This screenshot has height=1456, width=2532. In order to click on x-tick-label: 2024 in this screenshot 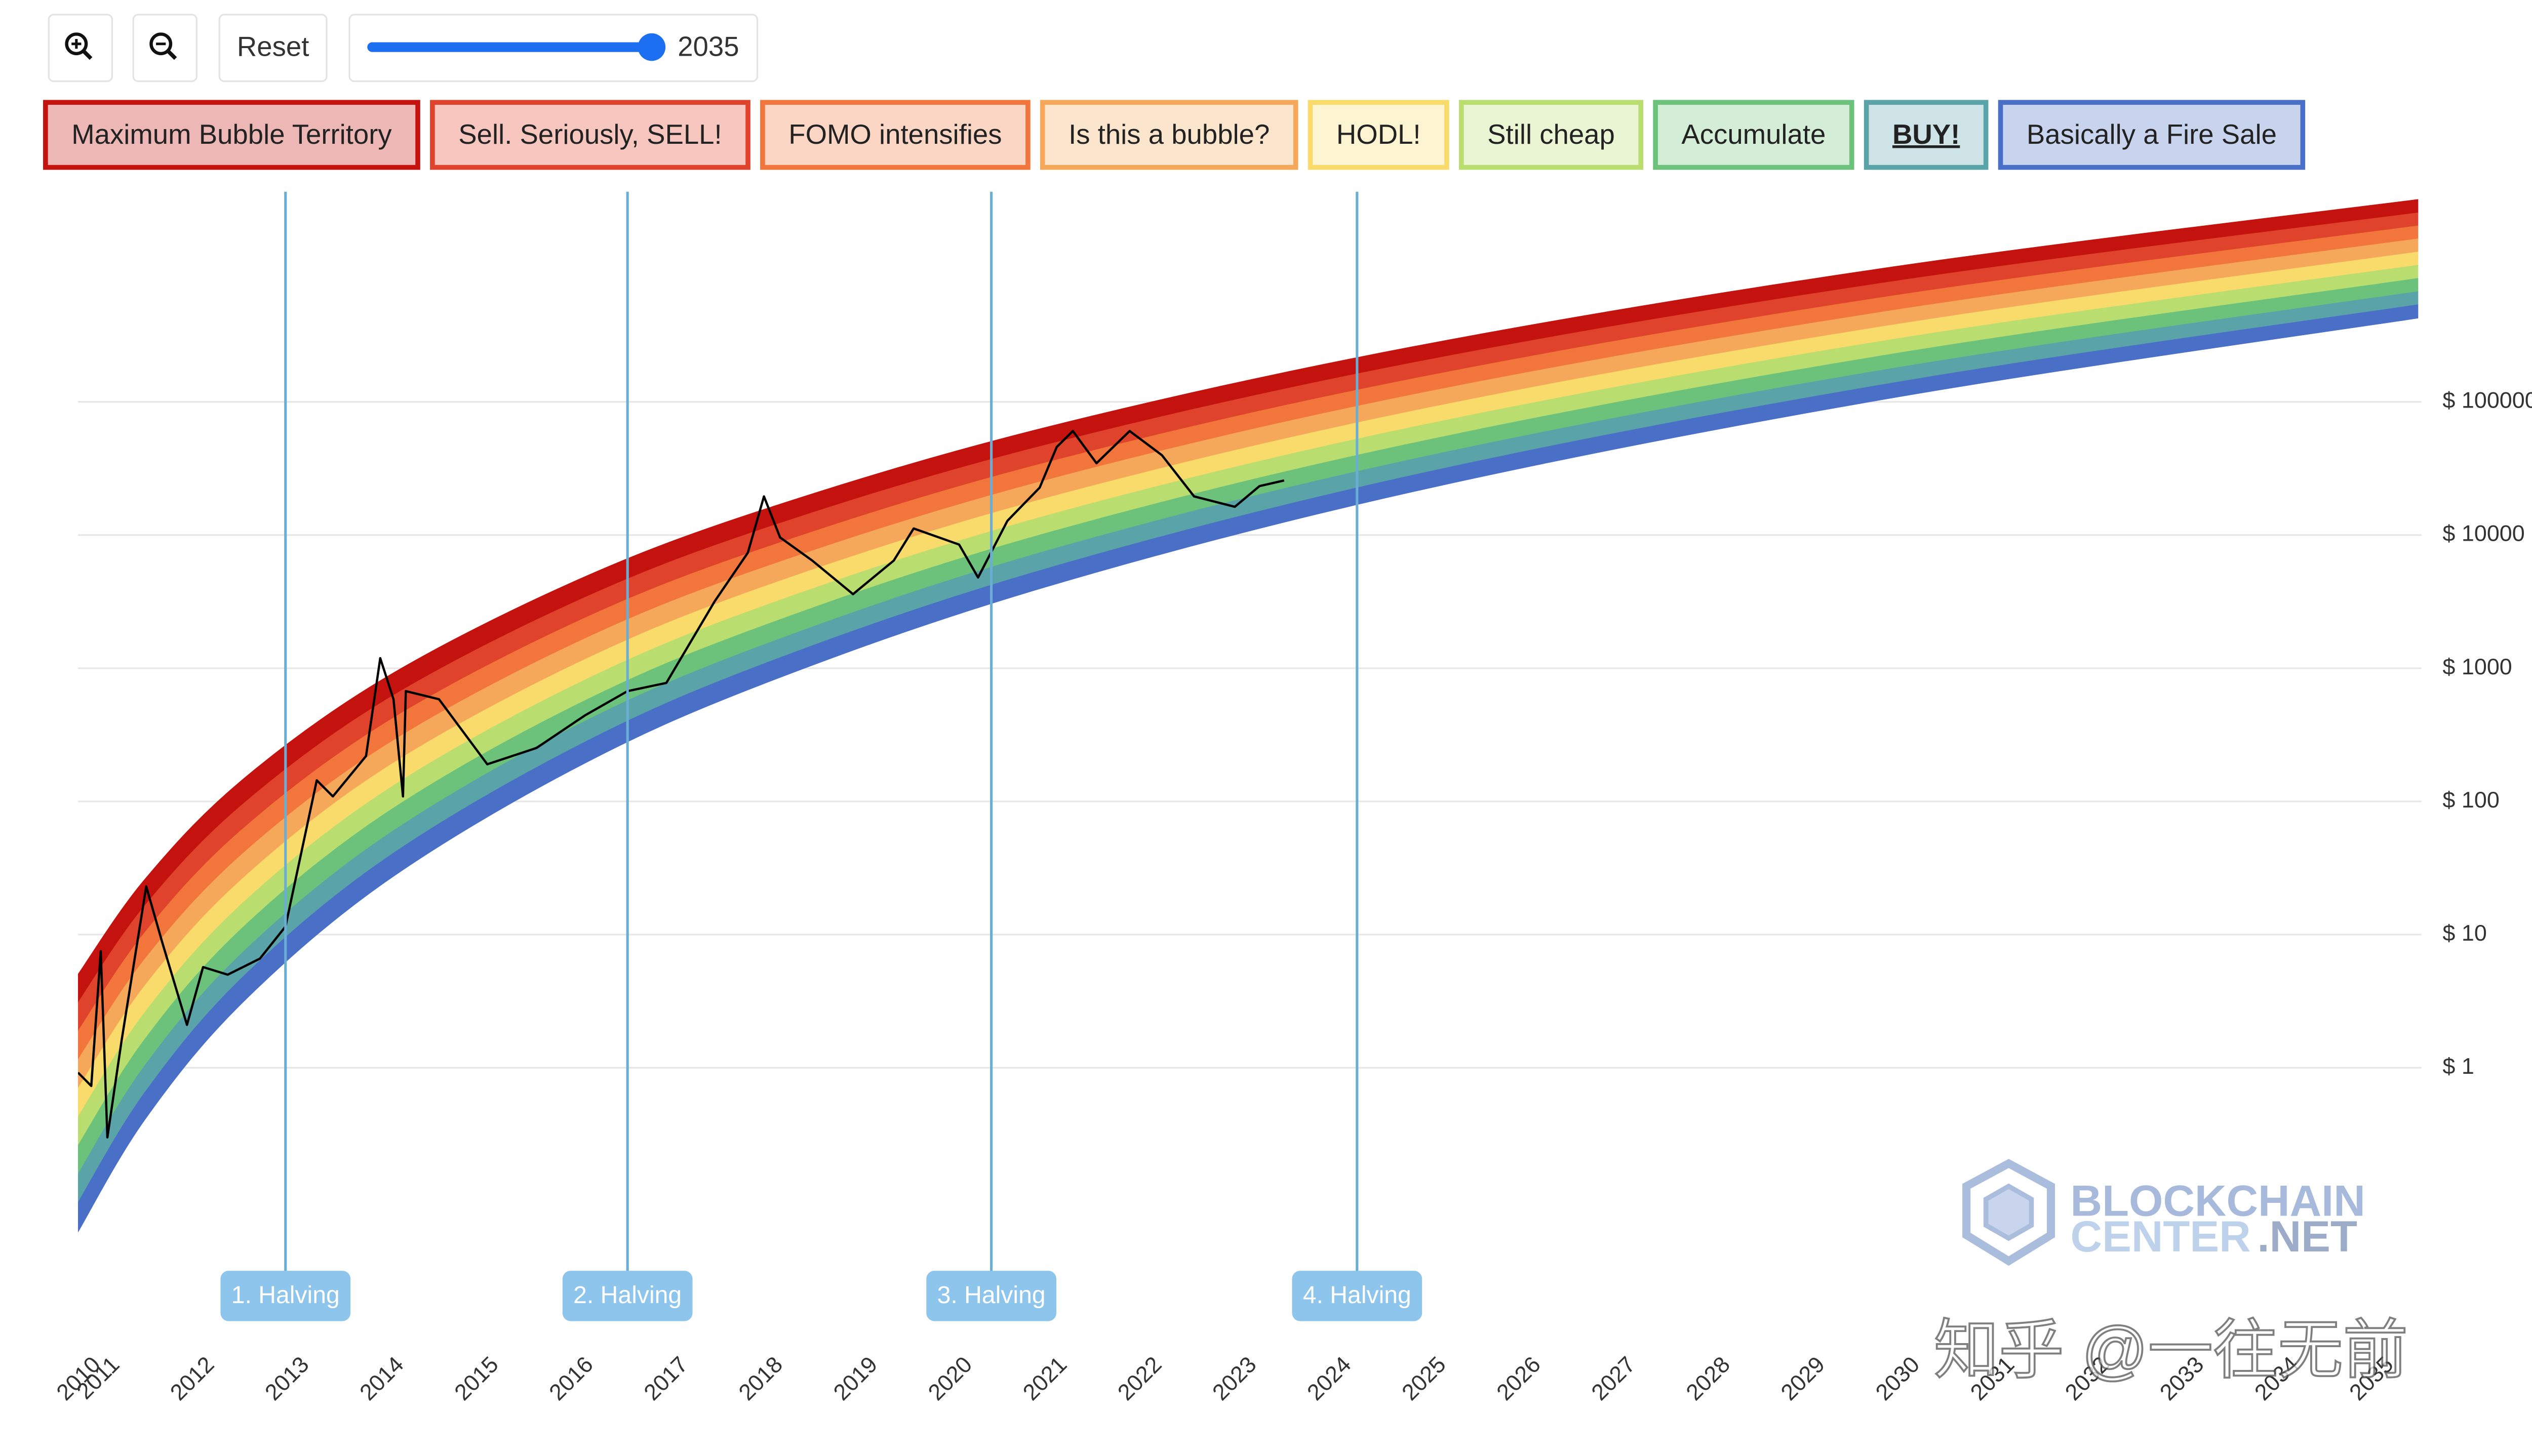, I will do `click(1329, 1378)`.